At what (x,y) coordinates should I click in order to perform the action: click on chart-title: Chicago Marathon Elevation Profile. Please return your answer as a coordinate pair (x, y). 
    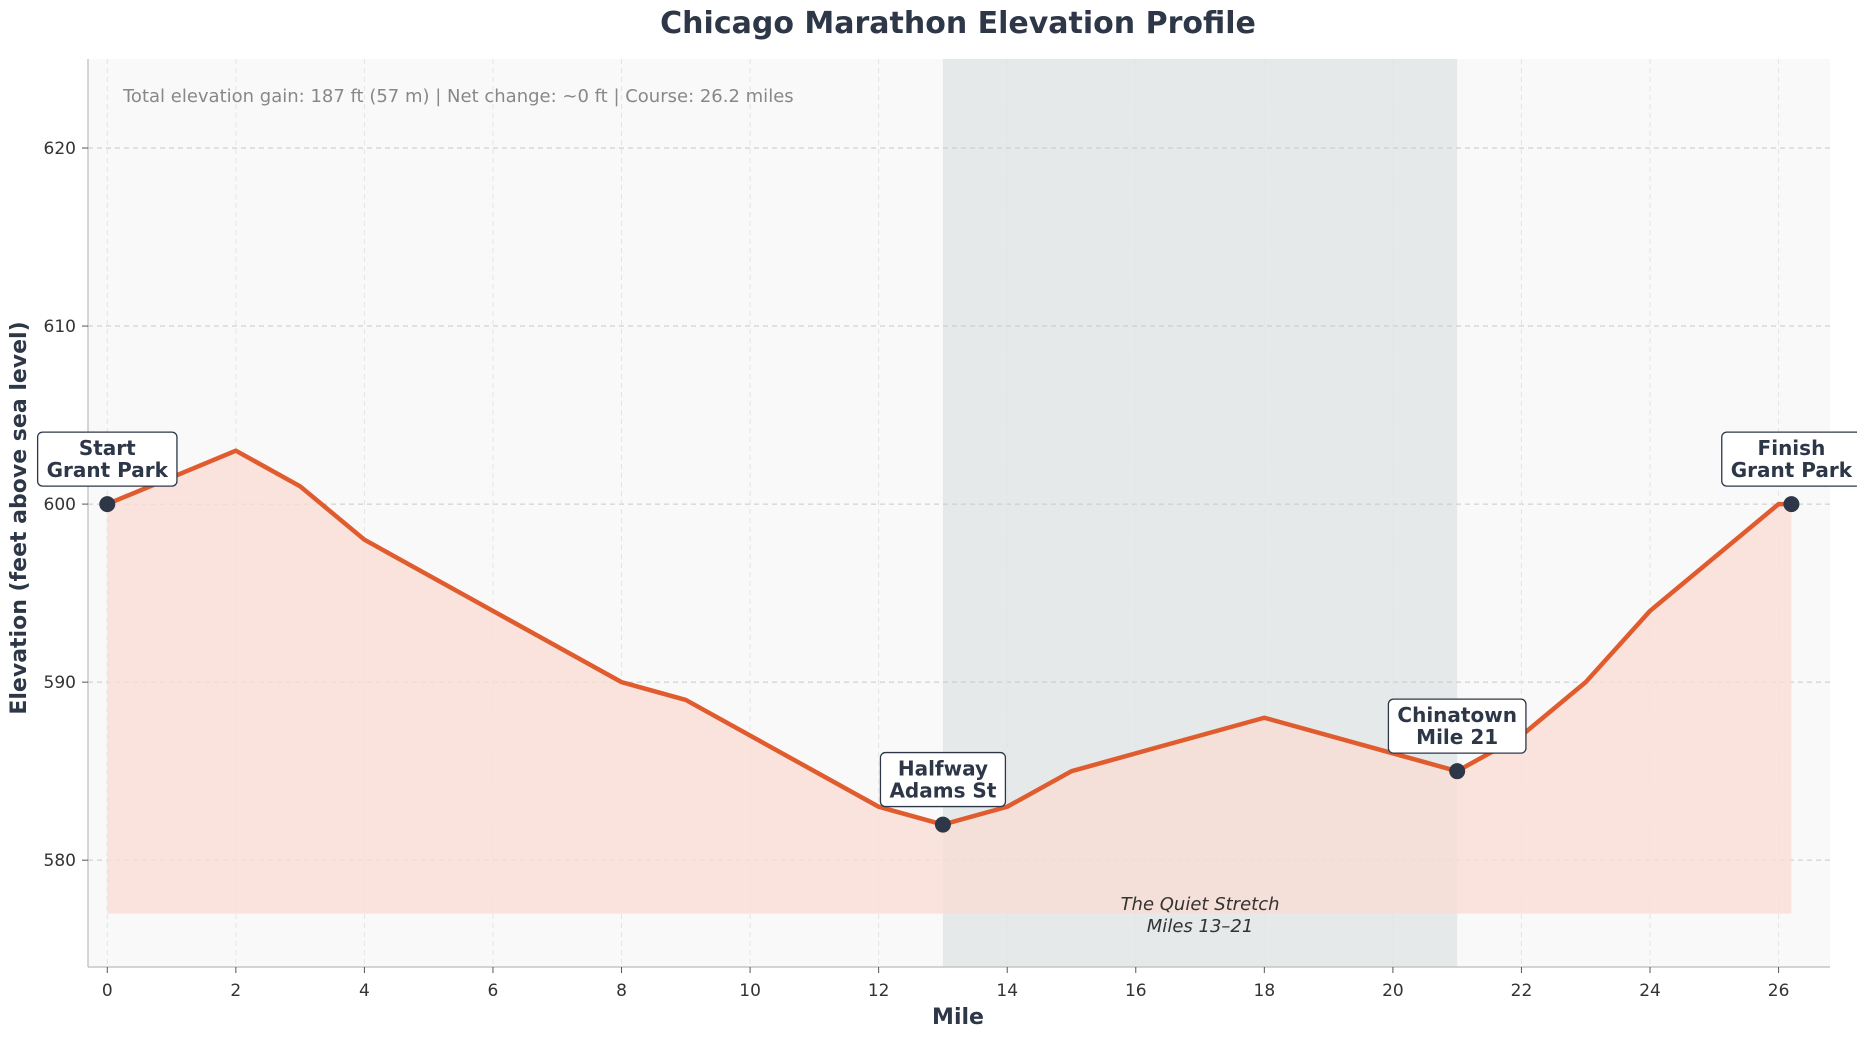
    Looking at the image, I should click on (958, 23).